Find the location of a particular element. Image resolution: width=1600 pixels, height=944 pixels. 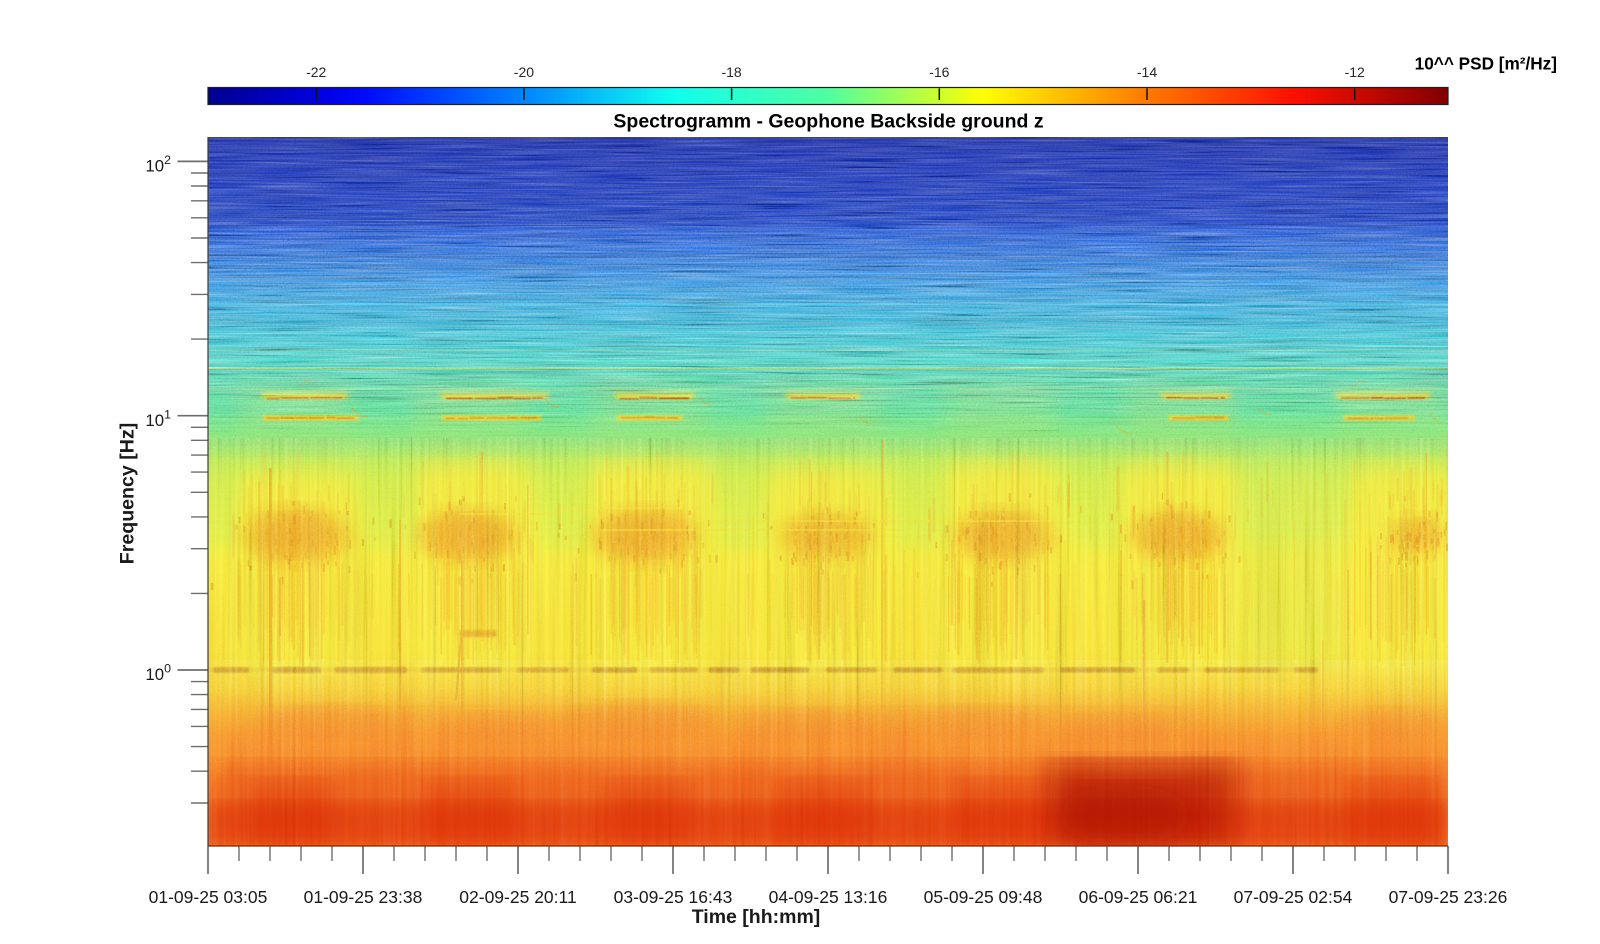

svg-text: 05-09-25 09:48 is located at coordinates (983, 897).